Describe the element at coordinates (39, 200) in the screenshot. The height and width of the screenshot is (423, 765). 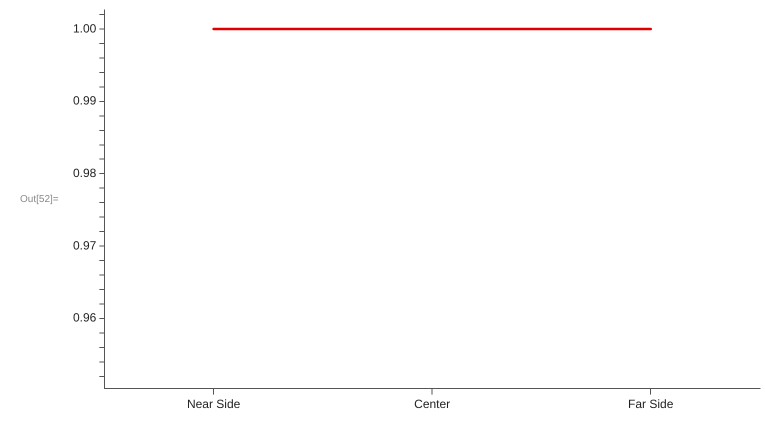
I see `text: Out[52]=` at that location.